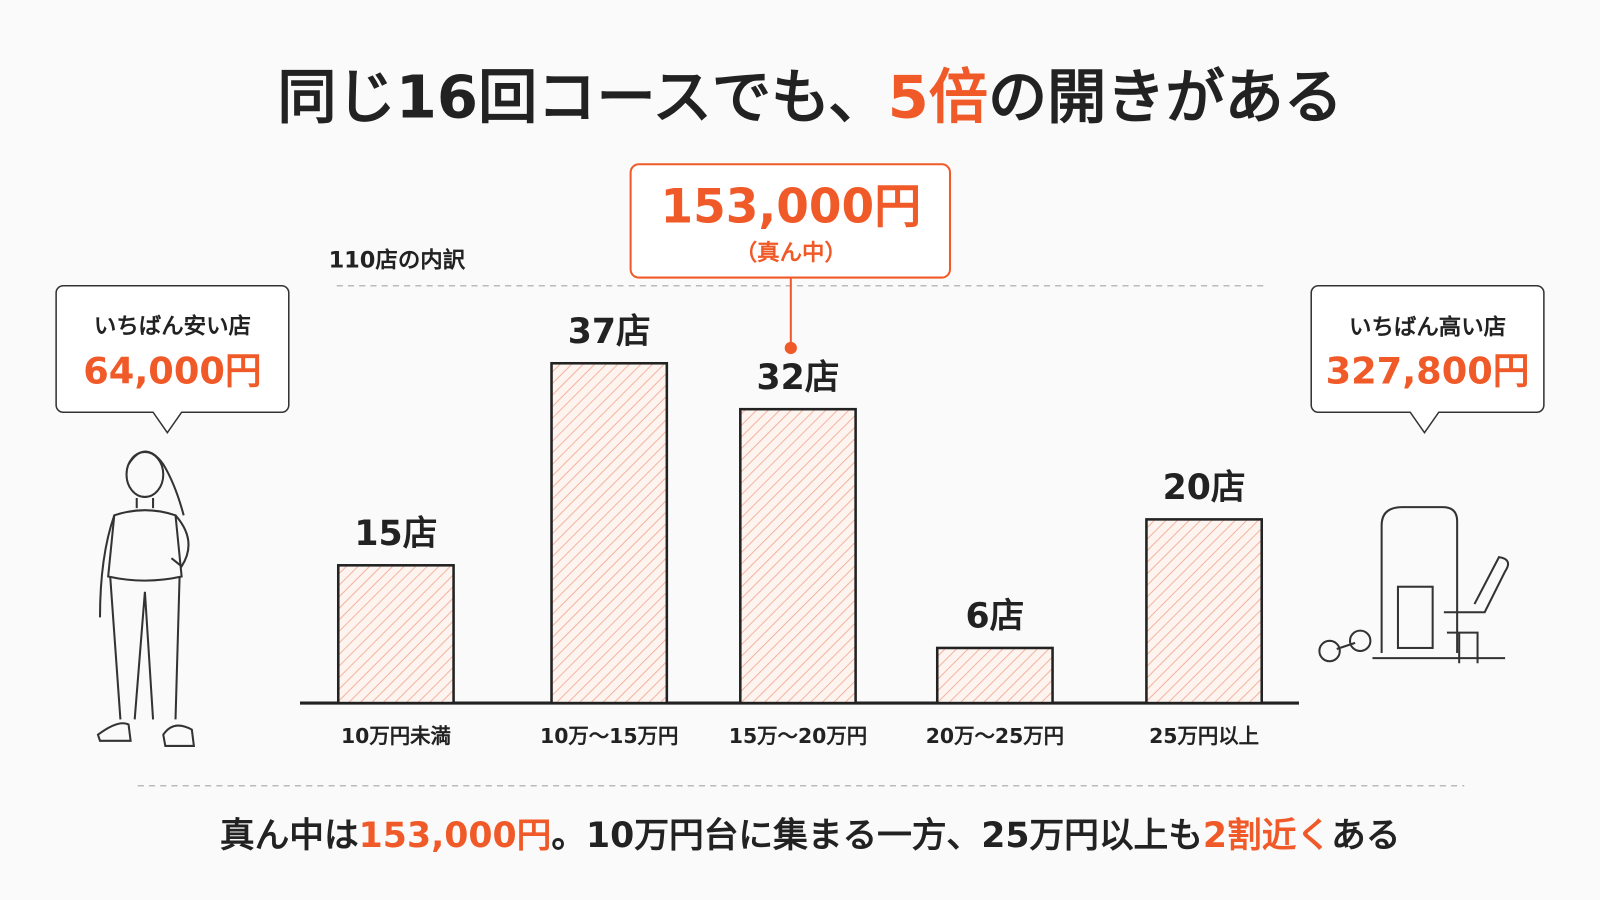  Describe the element at coordinates (146, 598) in the screenshot. I see `person-illustration` at that location.